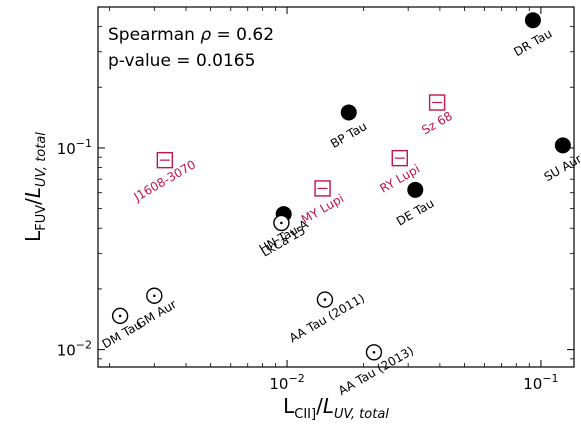 This screenshot has width=581, height=436. I want to click on x-tick-label: 10⁻², so click(286, 382).